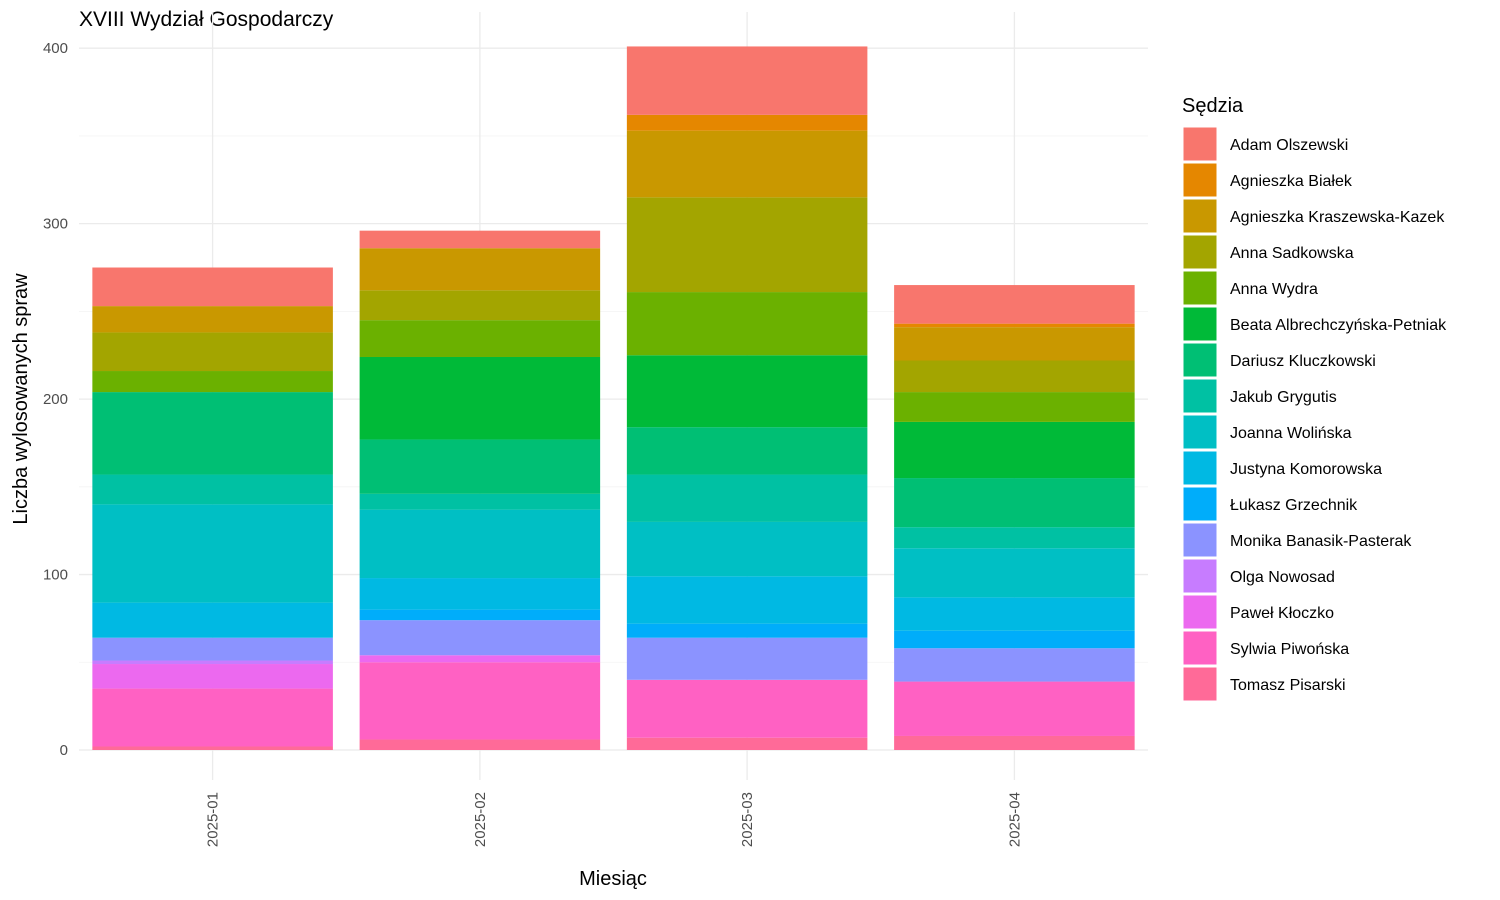 The width and height of the screenshot is (1500, 900). What do you see at coordinates (1282, 577) in the screenshot?
I see `legend-label: Olga Nowosad` at bounding box center [1282, 577].